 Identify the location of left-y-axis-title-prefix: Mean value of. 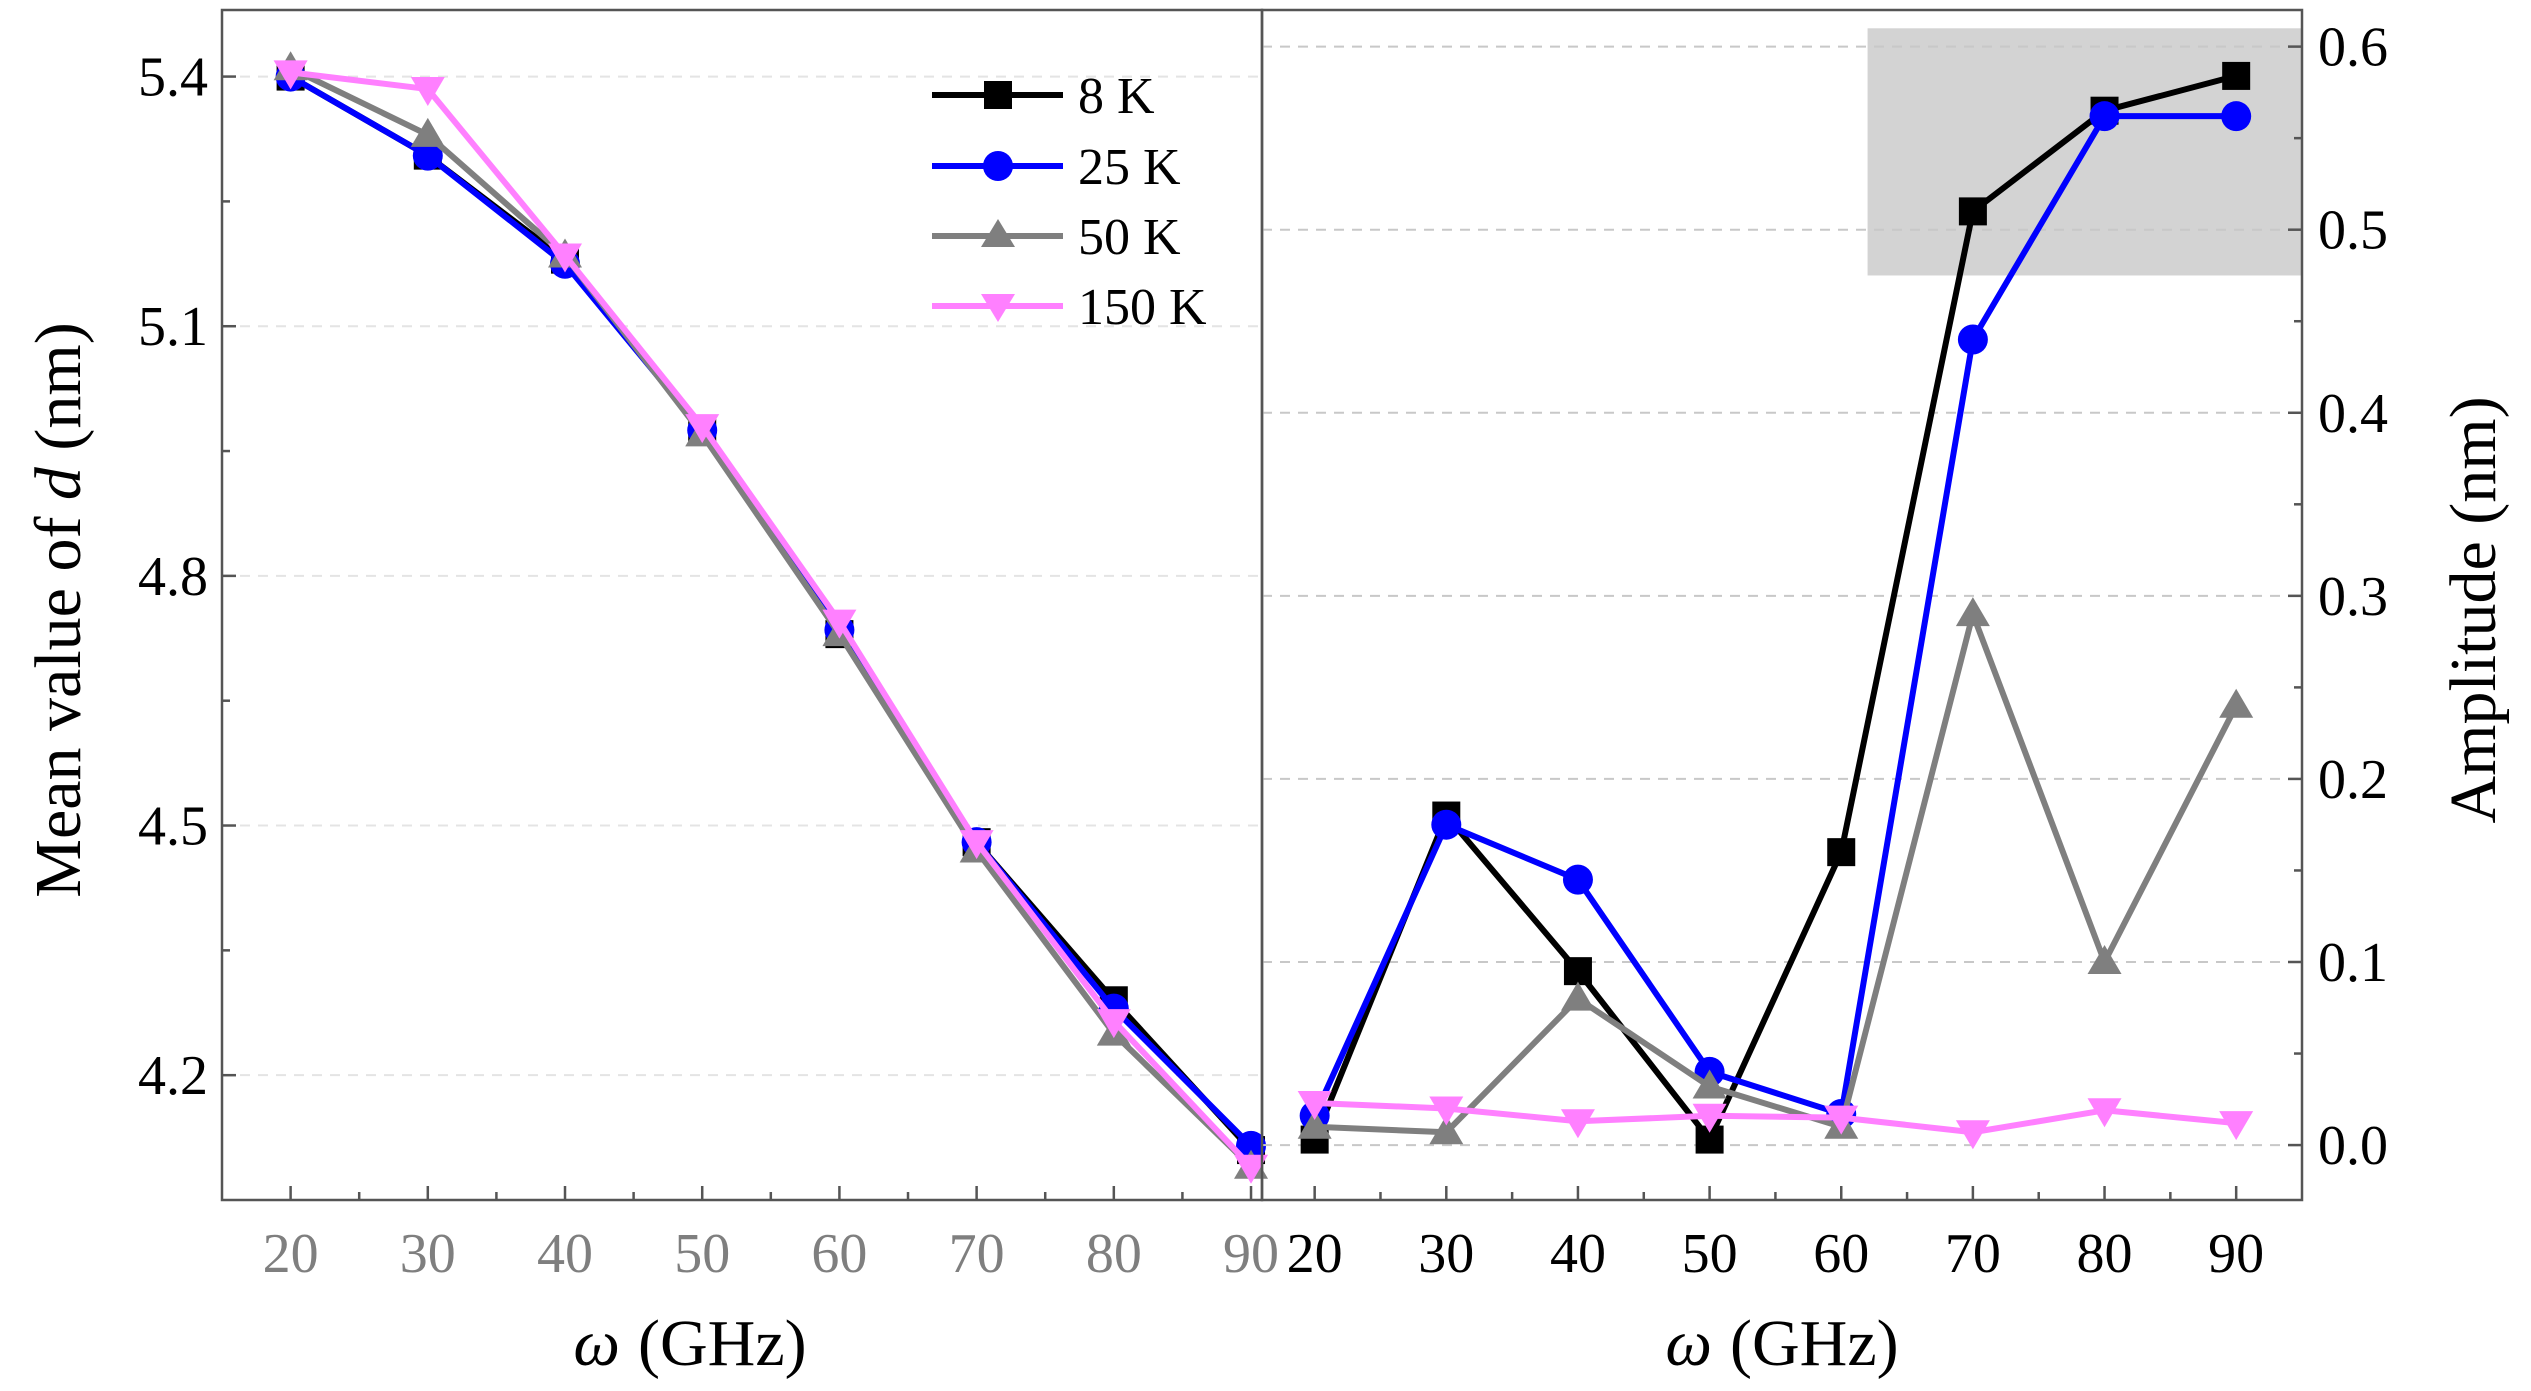
(58, 699).